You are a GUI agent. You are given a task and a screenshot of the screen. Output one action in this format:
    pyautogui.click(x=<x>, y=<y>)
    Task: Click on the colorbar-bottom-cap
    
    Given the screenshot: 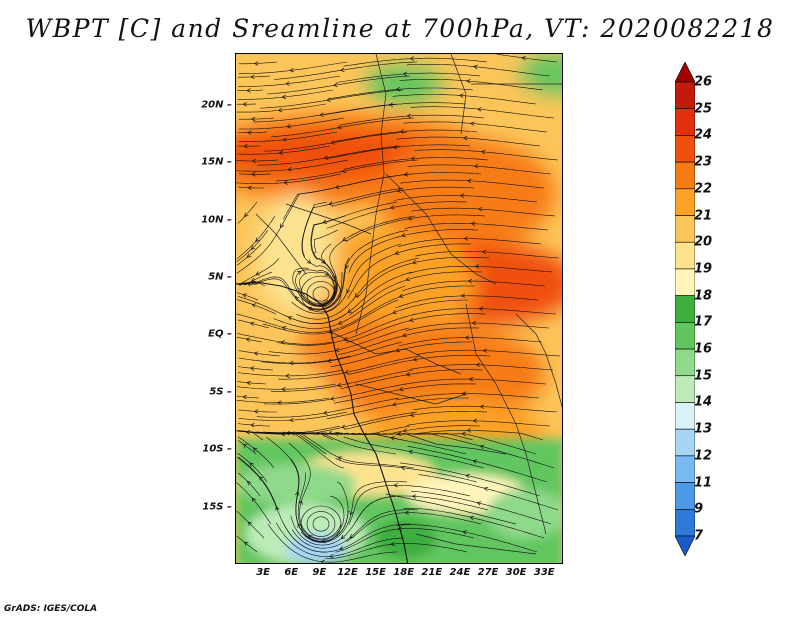 What is the action you would take?
    pyautogui.click(x=685, y=545)
    